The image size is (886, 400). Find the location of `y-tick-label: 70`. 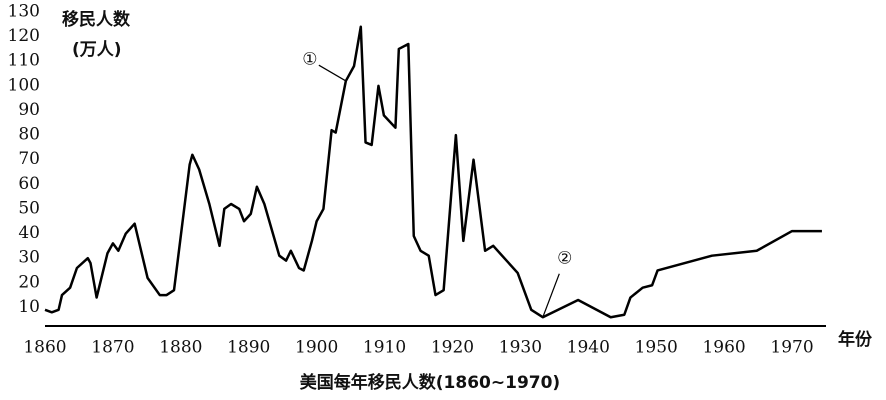

y-tick-label: 70 is located at coordinates (29, 159).